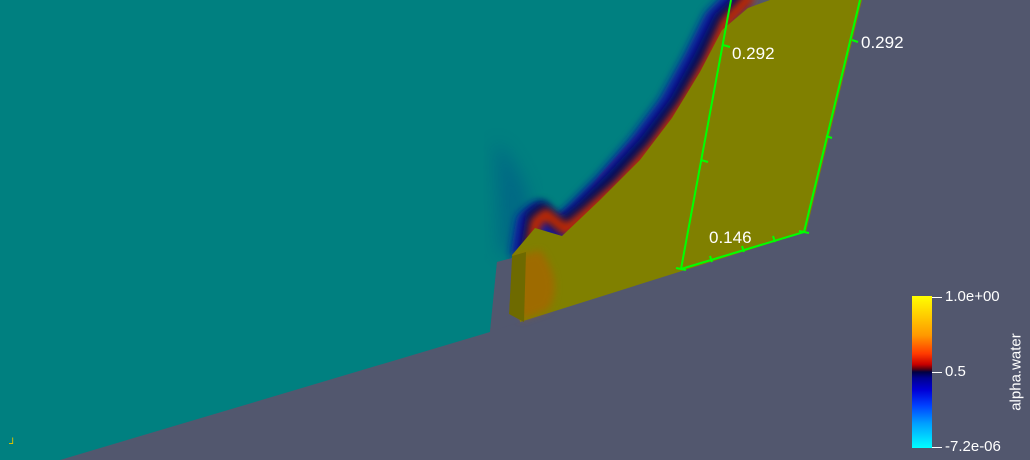 This screenshot has height=460, width=1030. I want to click on ruler-endpoints, so click(742, 250).